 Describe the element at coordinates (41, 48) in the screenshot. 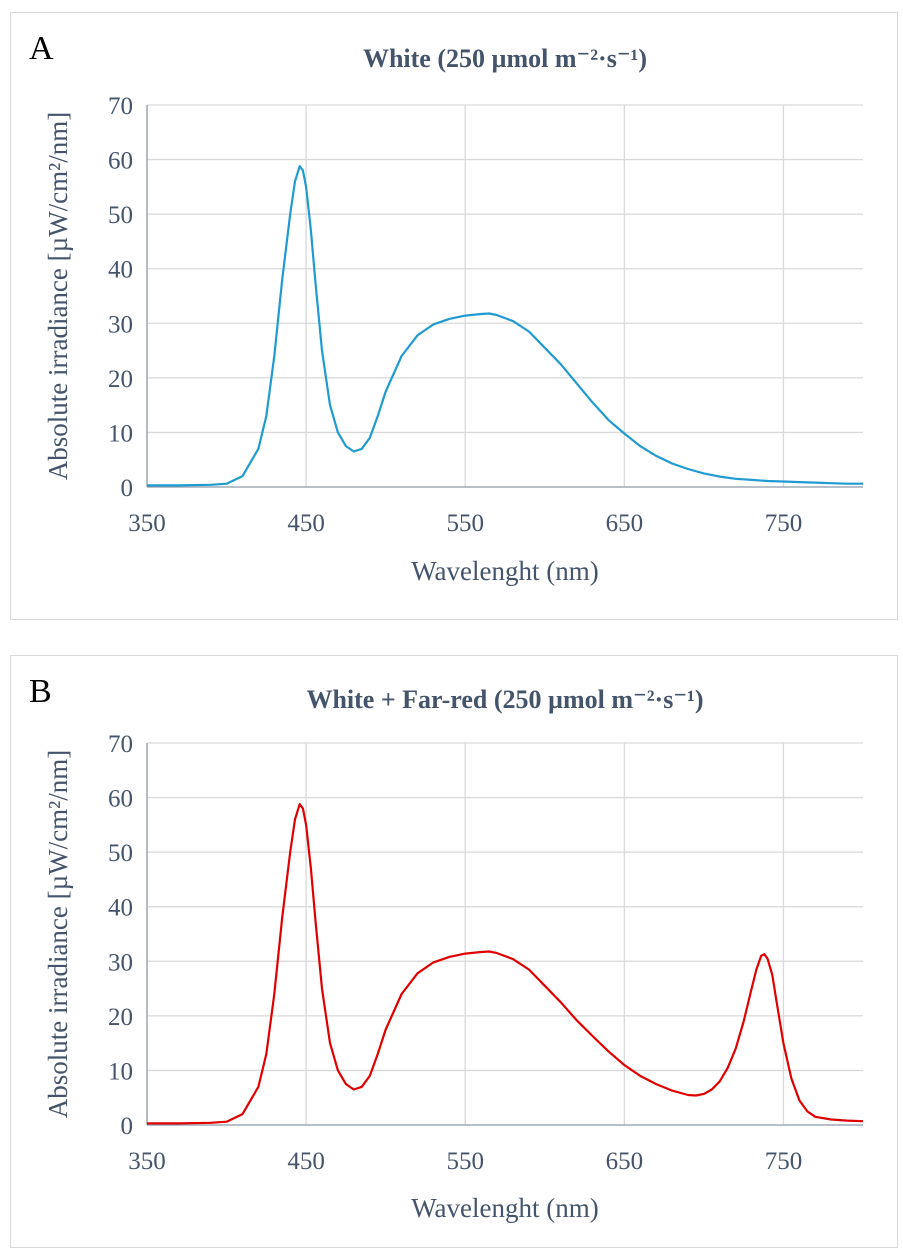

I see `panel-label-a: A` at that location.